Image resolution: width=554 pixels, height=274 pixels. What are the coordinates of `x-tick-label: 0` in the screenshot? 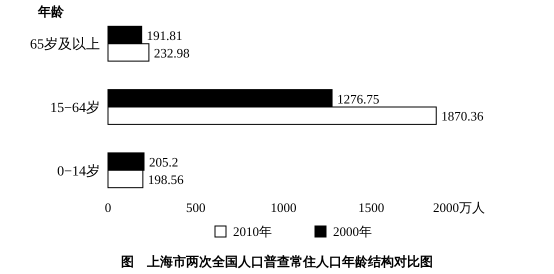 It's located at (108, 207).